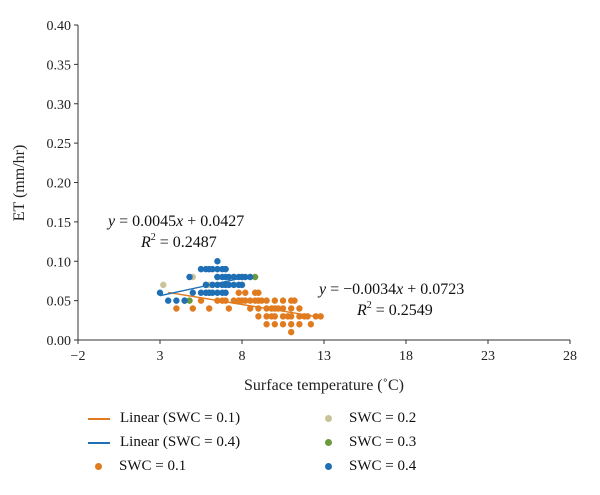 Image resolution: width=600 pixels, height=495 pixels. Describe the element at coordinates (19, 183) in the screenshot. I see `y-axis-title: ET (mm/hr)` at that location.